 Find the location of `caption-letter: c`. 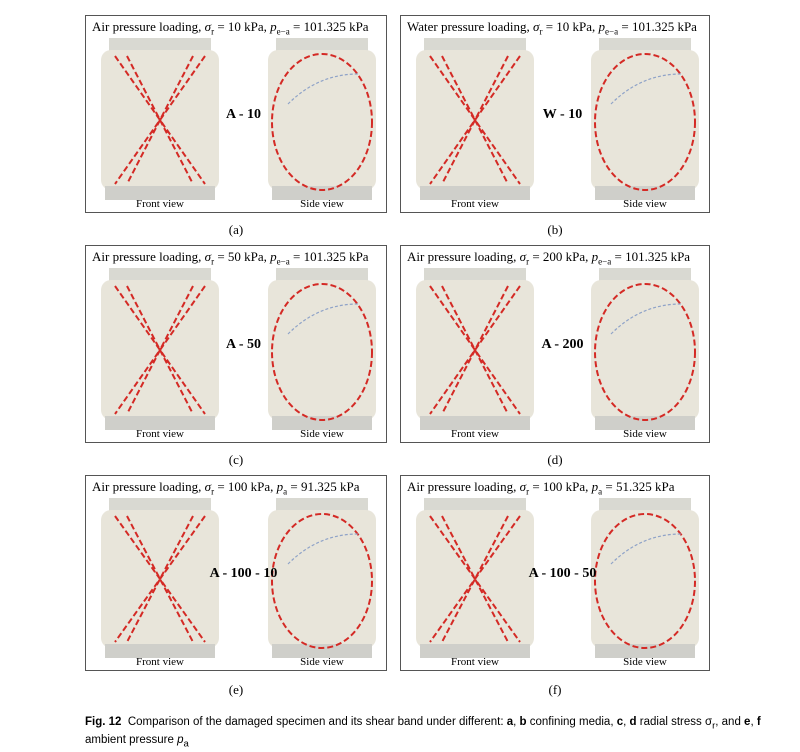

caption-letter: c is located at coordinates (620, 722).